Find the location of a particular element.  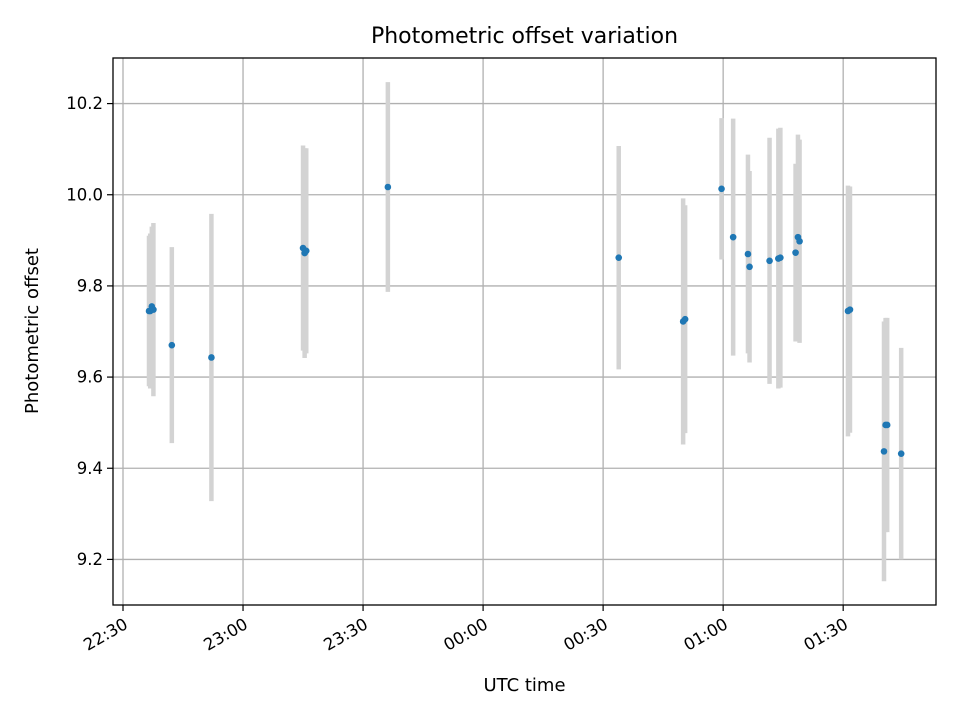

x-tick-label: 01:30 is located at coordinates (825, 634).